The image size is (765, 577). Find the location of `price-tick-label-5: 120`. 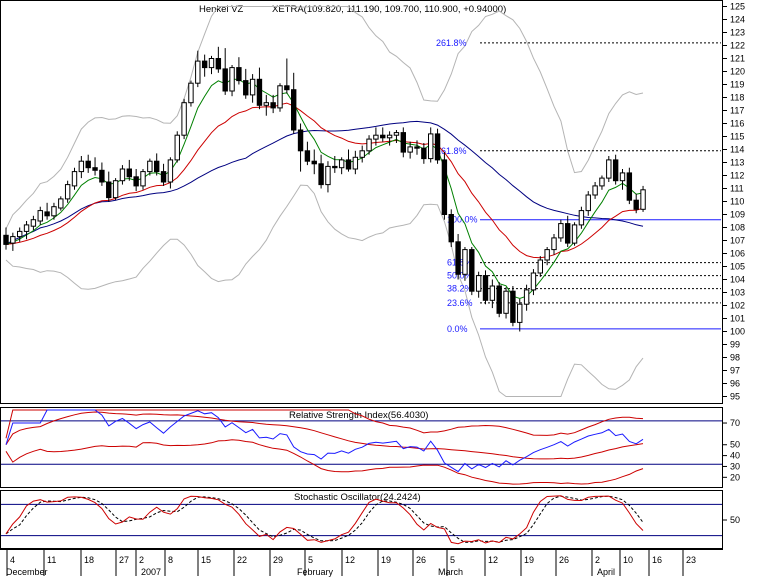

price-tick-label-5: 120 is located at coordinates (737, 72).